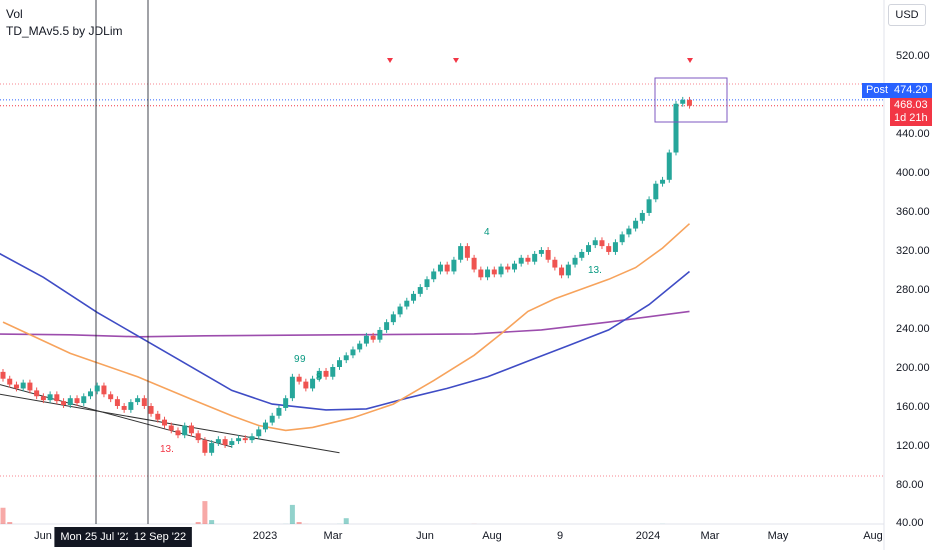 Image resolution: width=932 pixels, height=550 pixels. I want to click on crosshair-date-label-2: 12 Sep '22, so click(160, 537).